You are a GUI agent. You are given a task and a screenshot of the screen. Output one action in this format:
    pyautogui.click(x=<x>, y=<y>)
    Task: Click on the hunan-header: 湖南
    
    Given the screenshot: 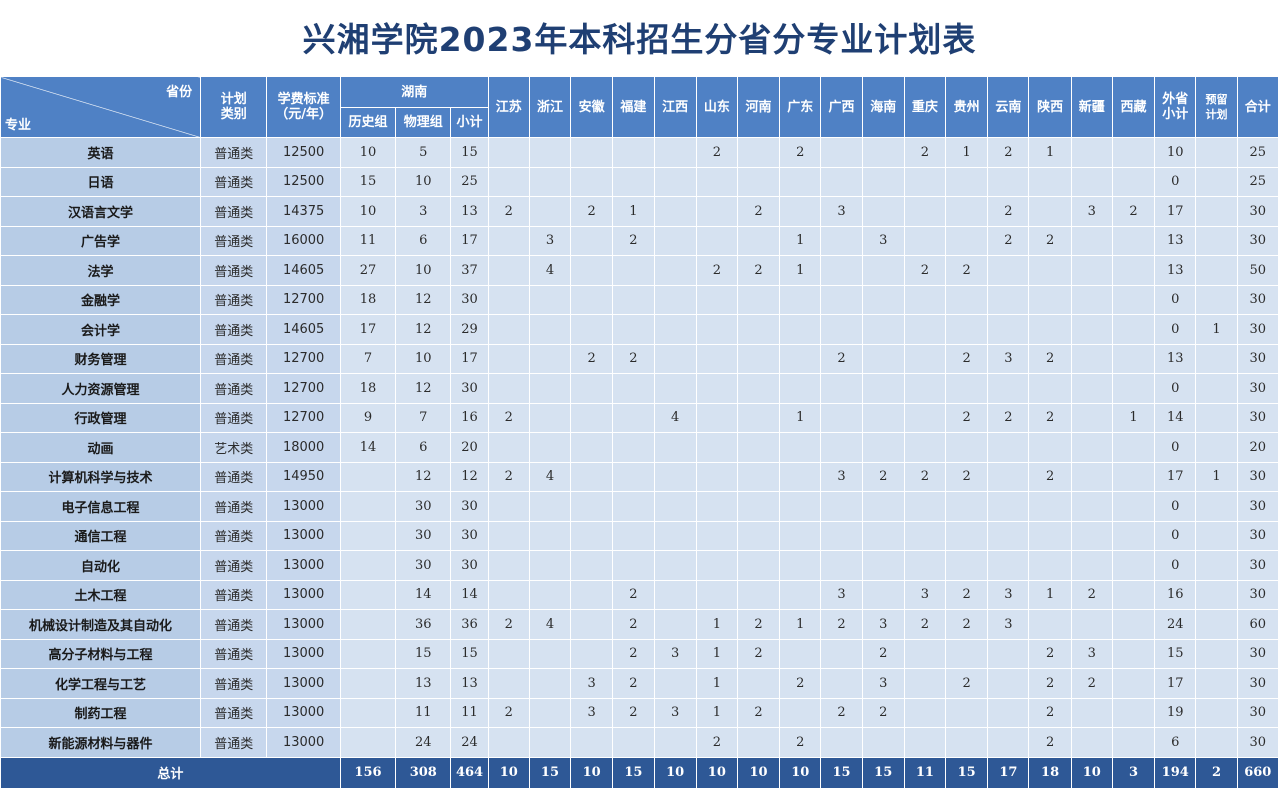 What is the action you would take?
    pyautogui.click(x=414, y=92)
    